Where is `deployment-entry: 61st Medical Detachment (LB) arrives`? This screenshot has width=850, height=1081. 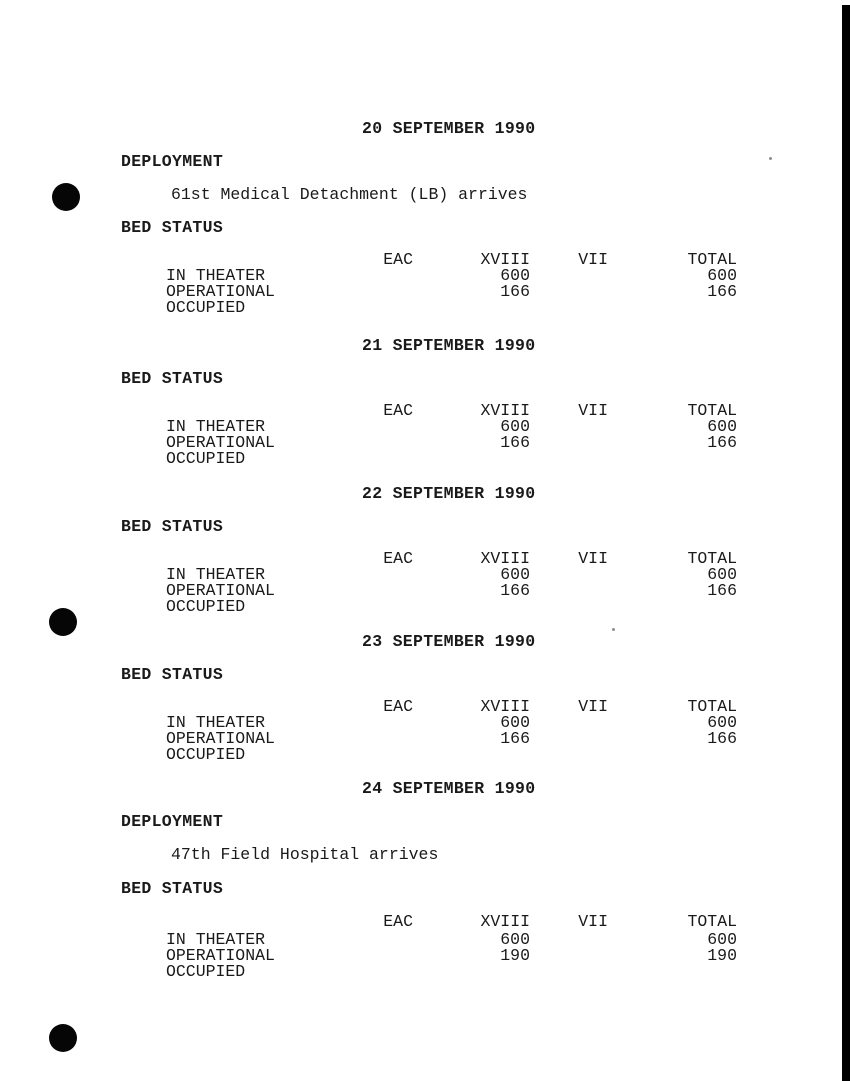
deployment-entry: 61st Medical Detachment (LB) arrives is located at coordinates (349, 194).